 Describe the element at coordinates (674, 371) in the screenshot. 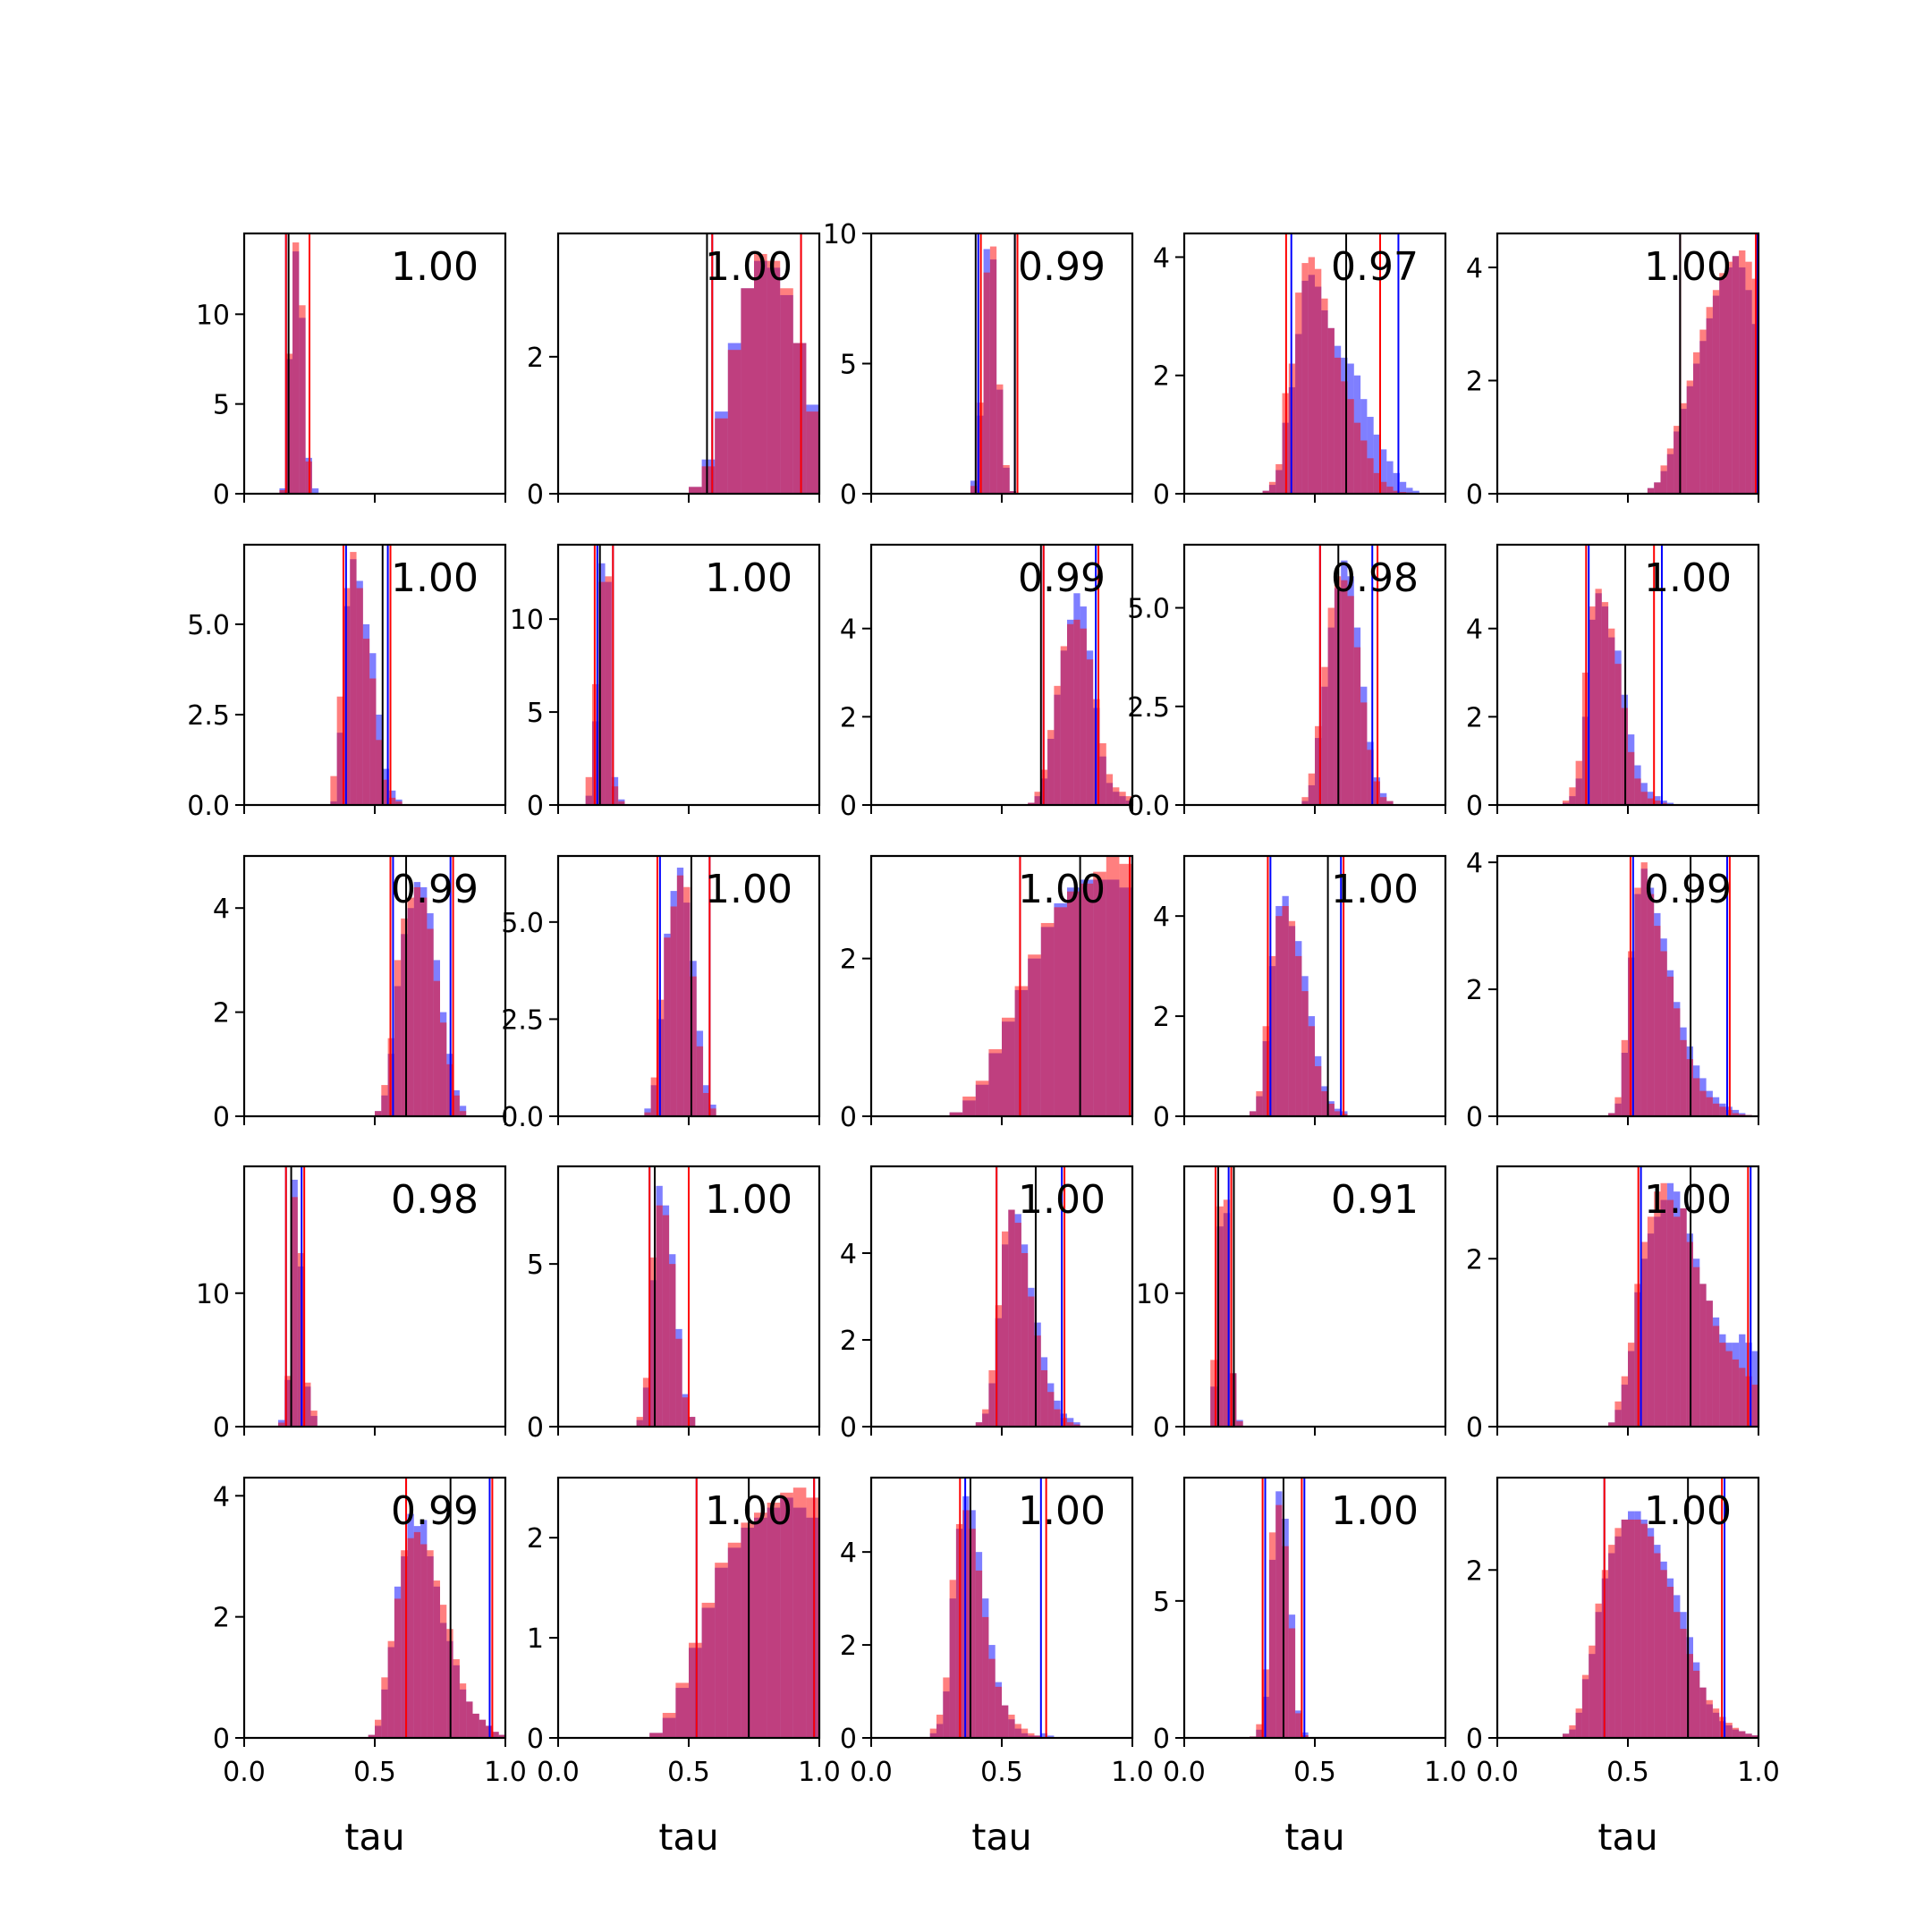

I see `subplot-1-2: 021.00` at that location.